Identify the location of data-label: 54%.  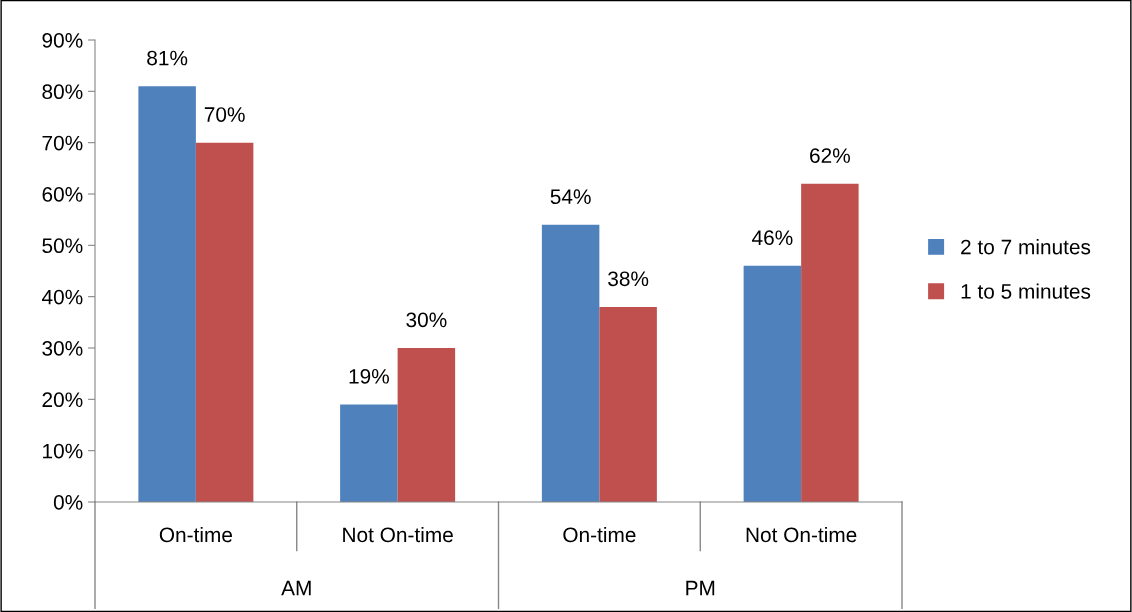
(570, 197).